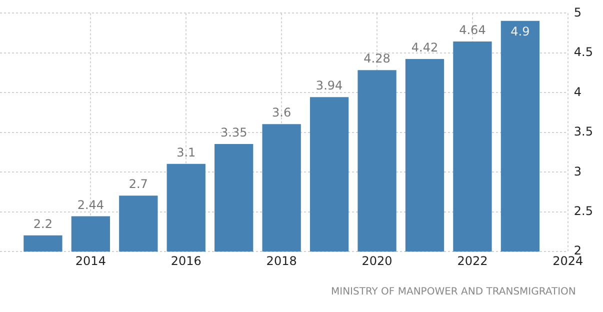 The image size is (603, 312). I want to click on text: MINISTRY OF MANPOWER AND TRANSMIGRATION, so click(453, 292).